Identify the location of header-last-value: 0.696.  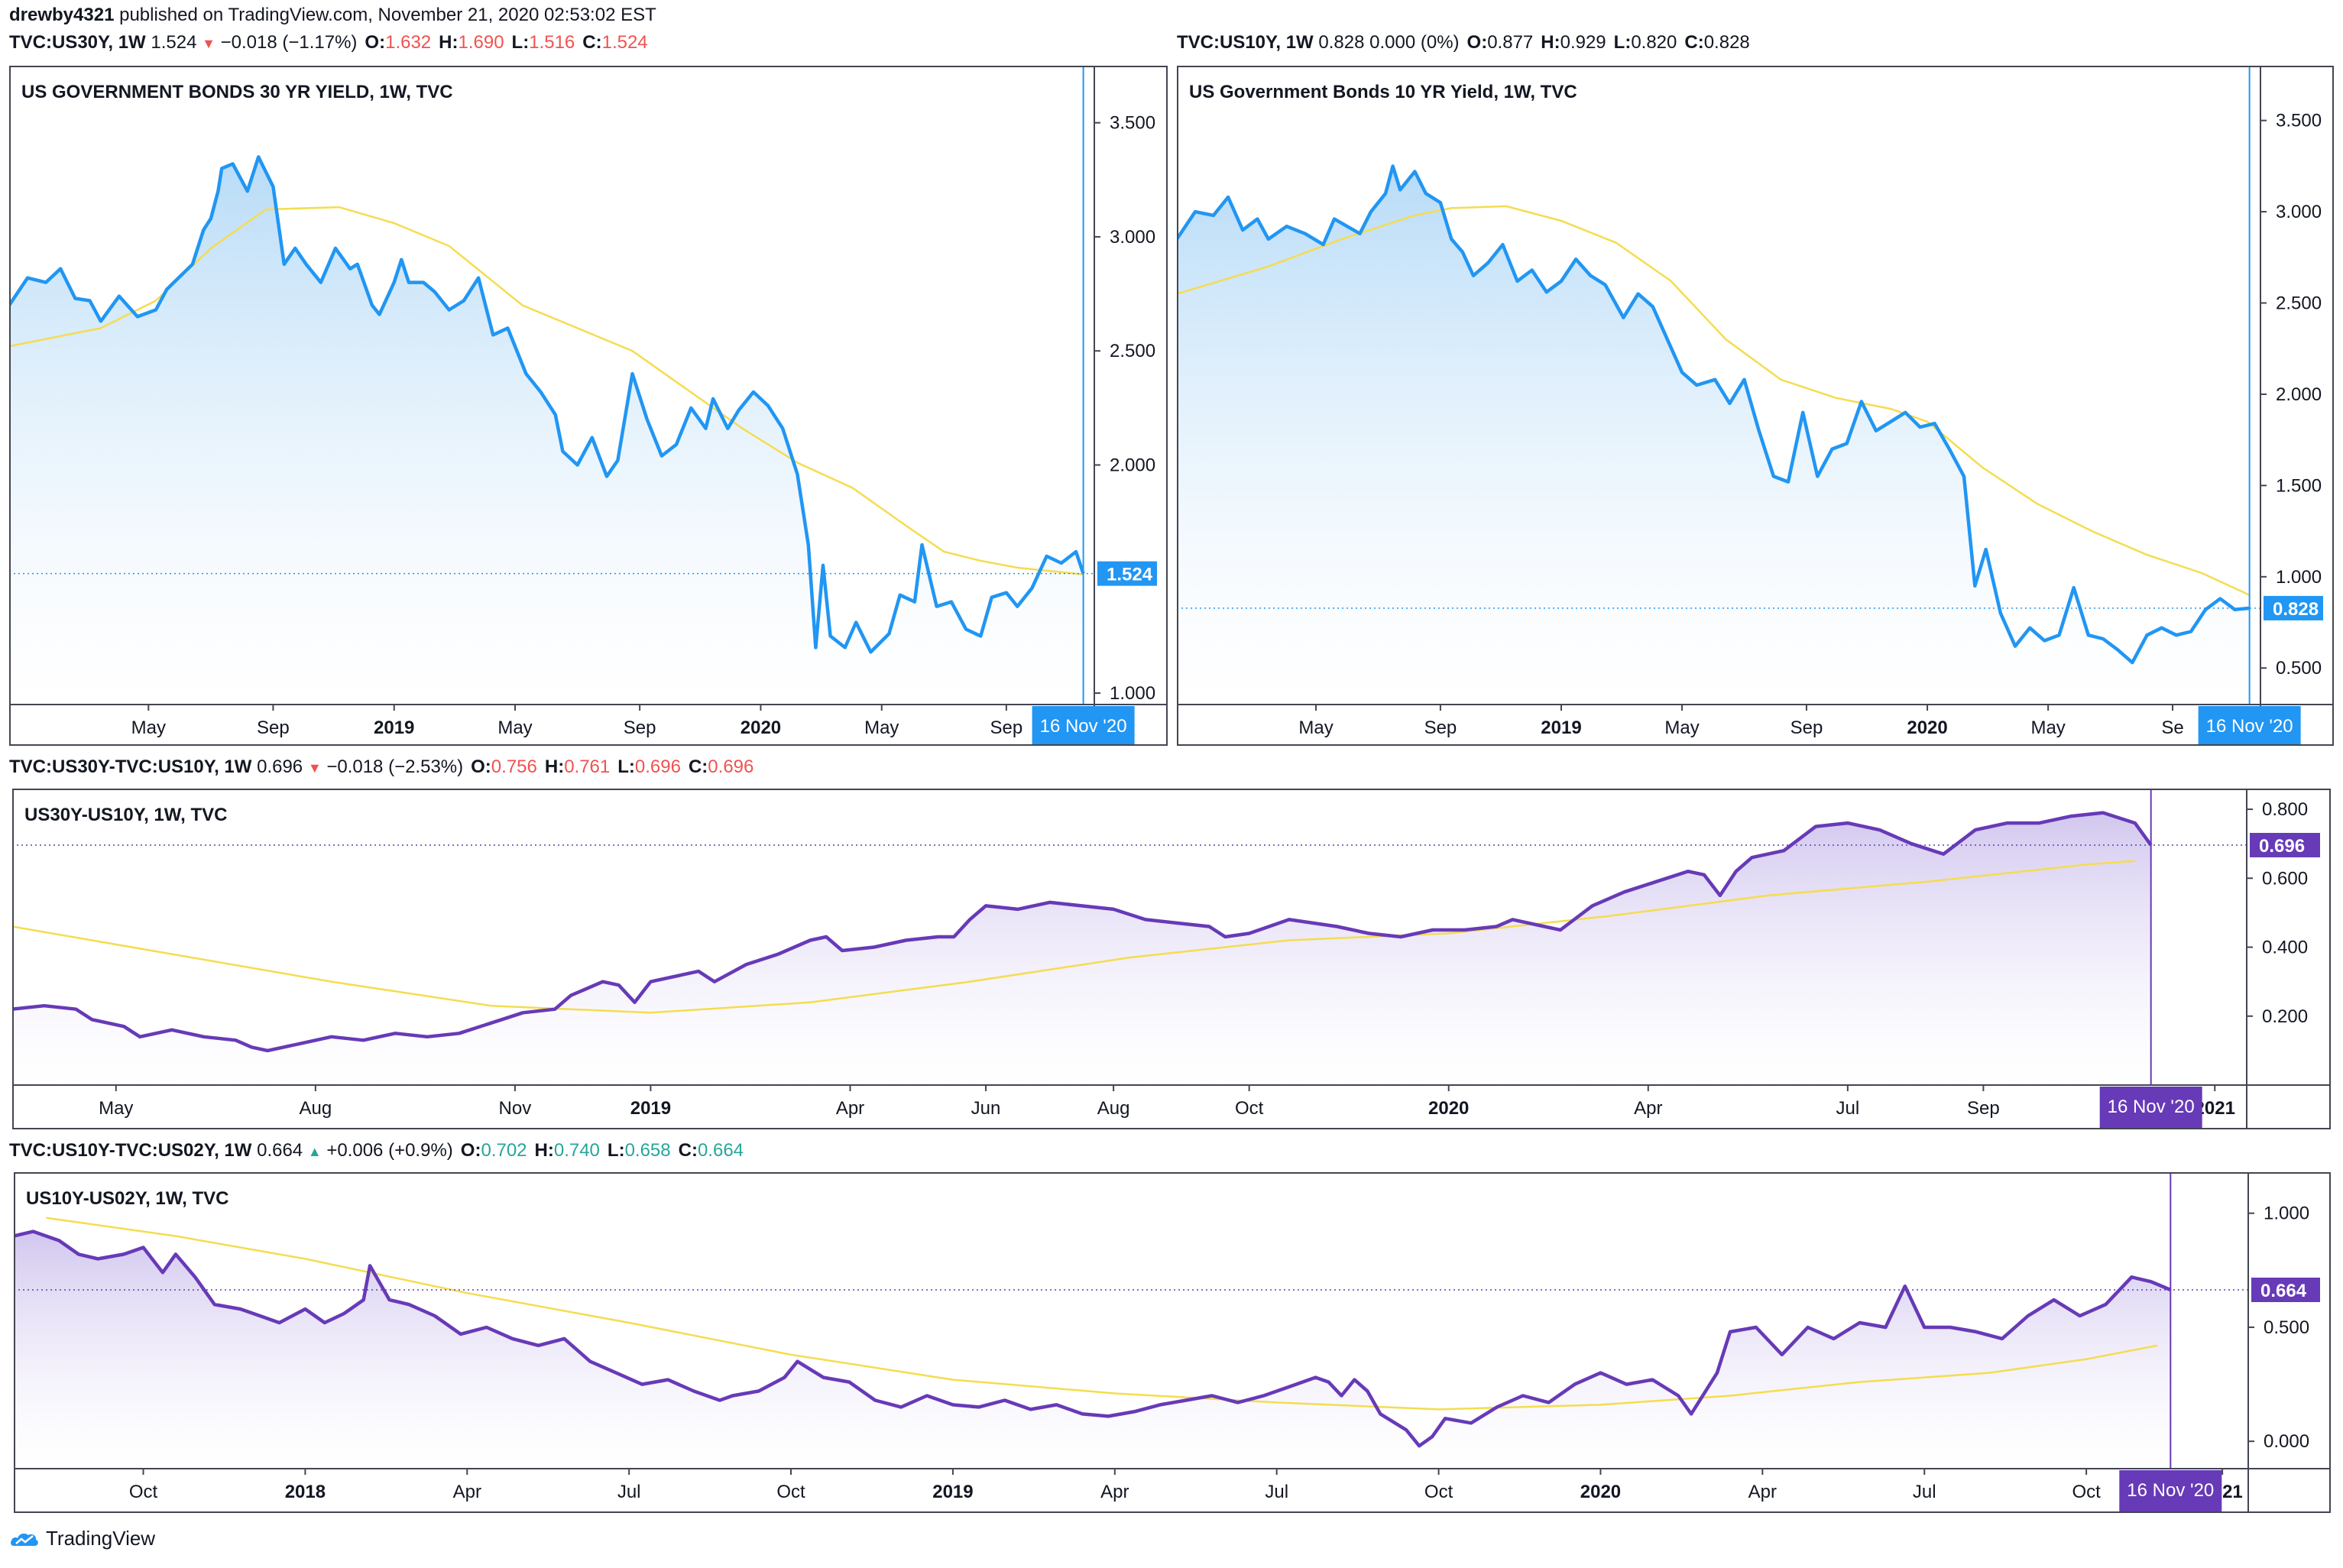
(280, 766).